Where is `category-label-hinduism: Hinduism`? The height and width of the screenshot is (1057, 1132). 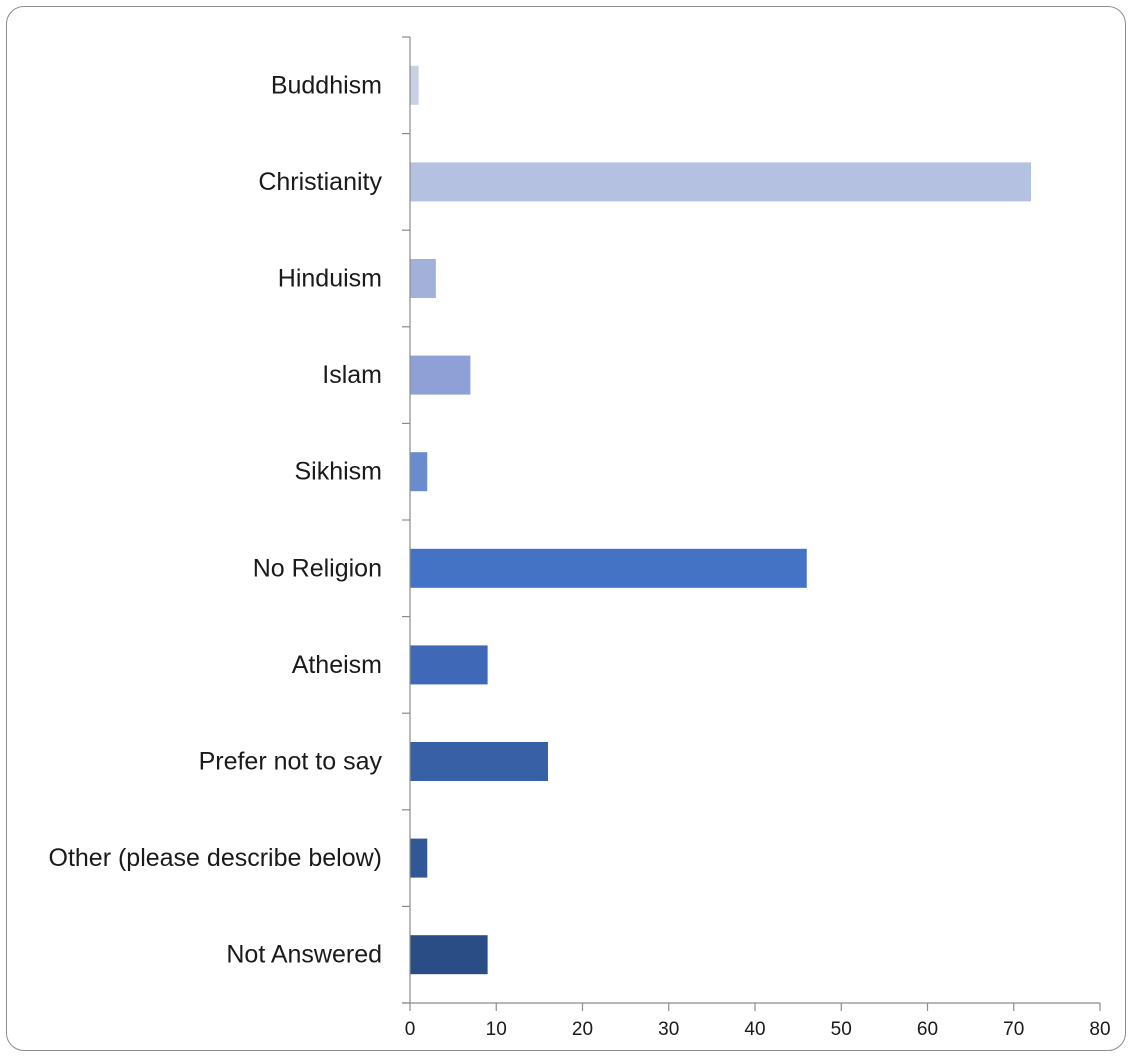 category-label-hinduism: Hinduism is located at coordinates (330, 279).